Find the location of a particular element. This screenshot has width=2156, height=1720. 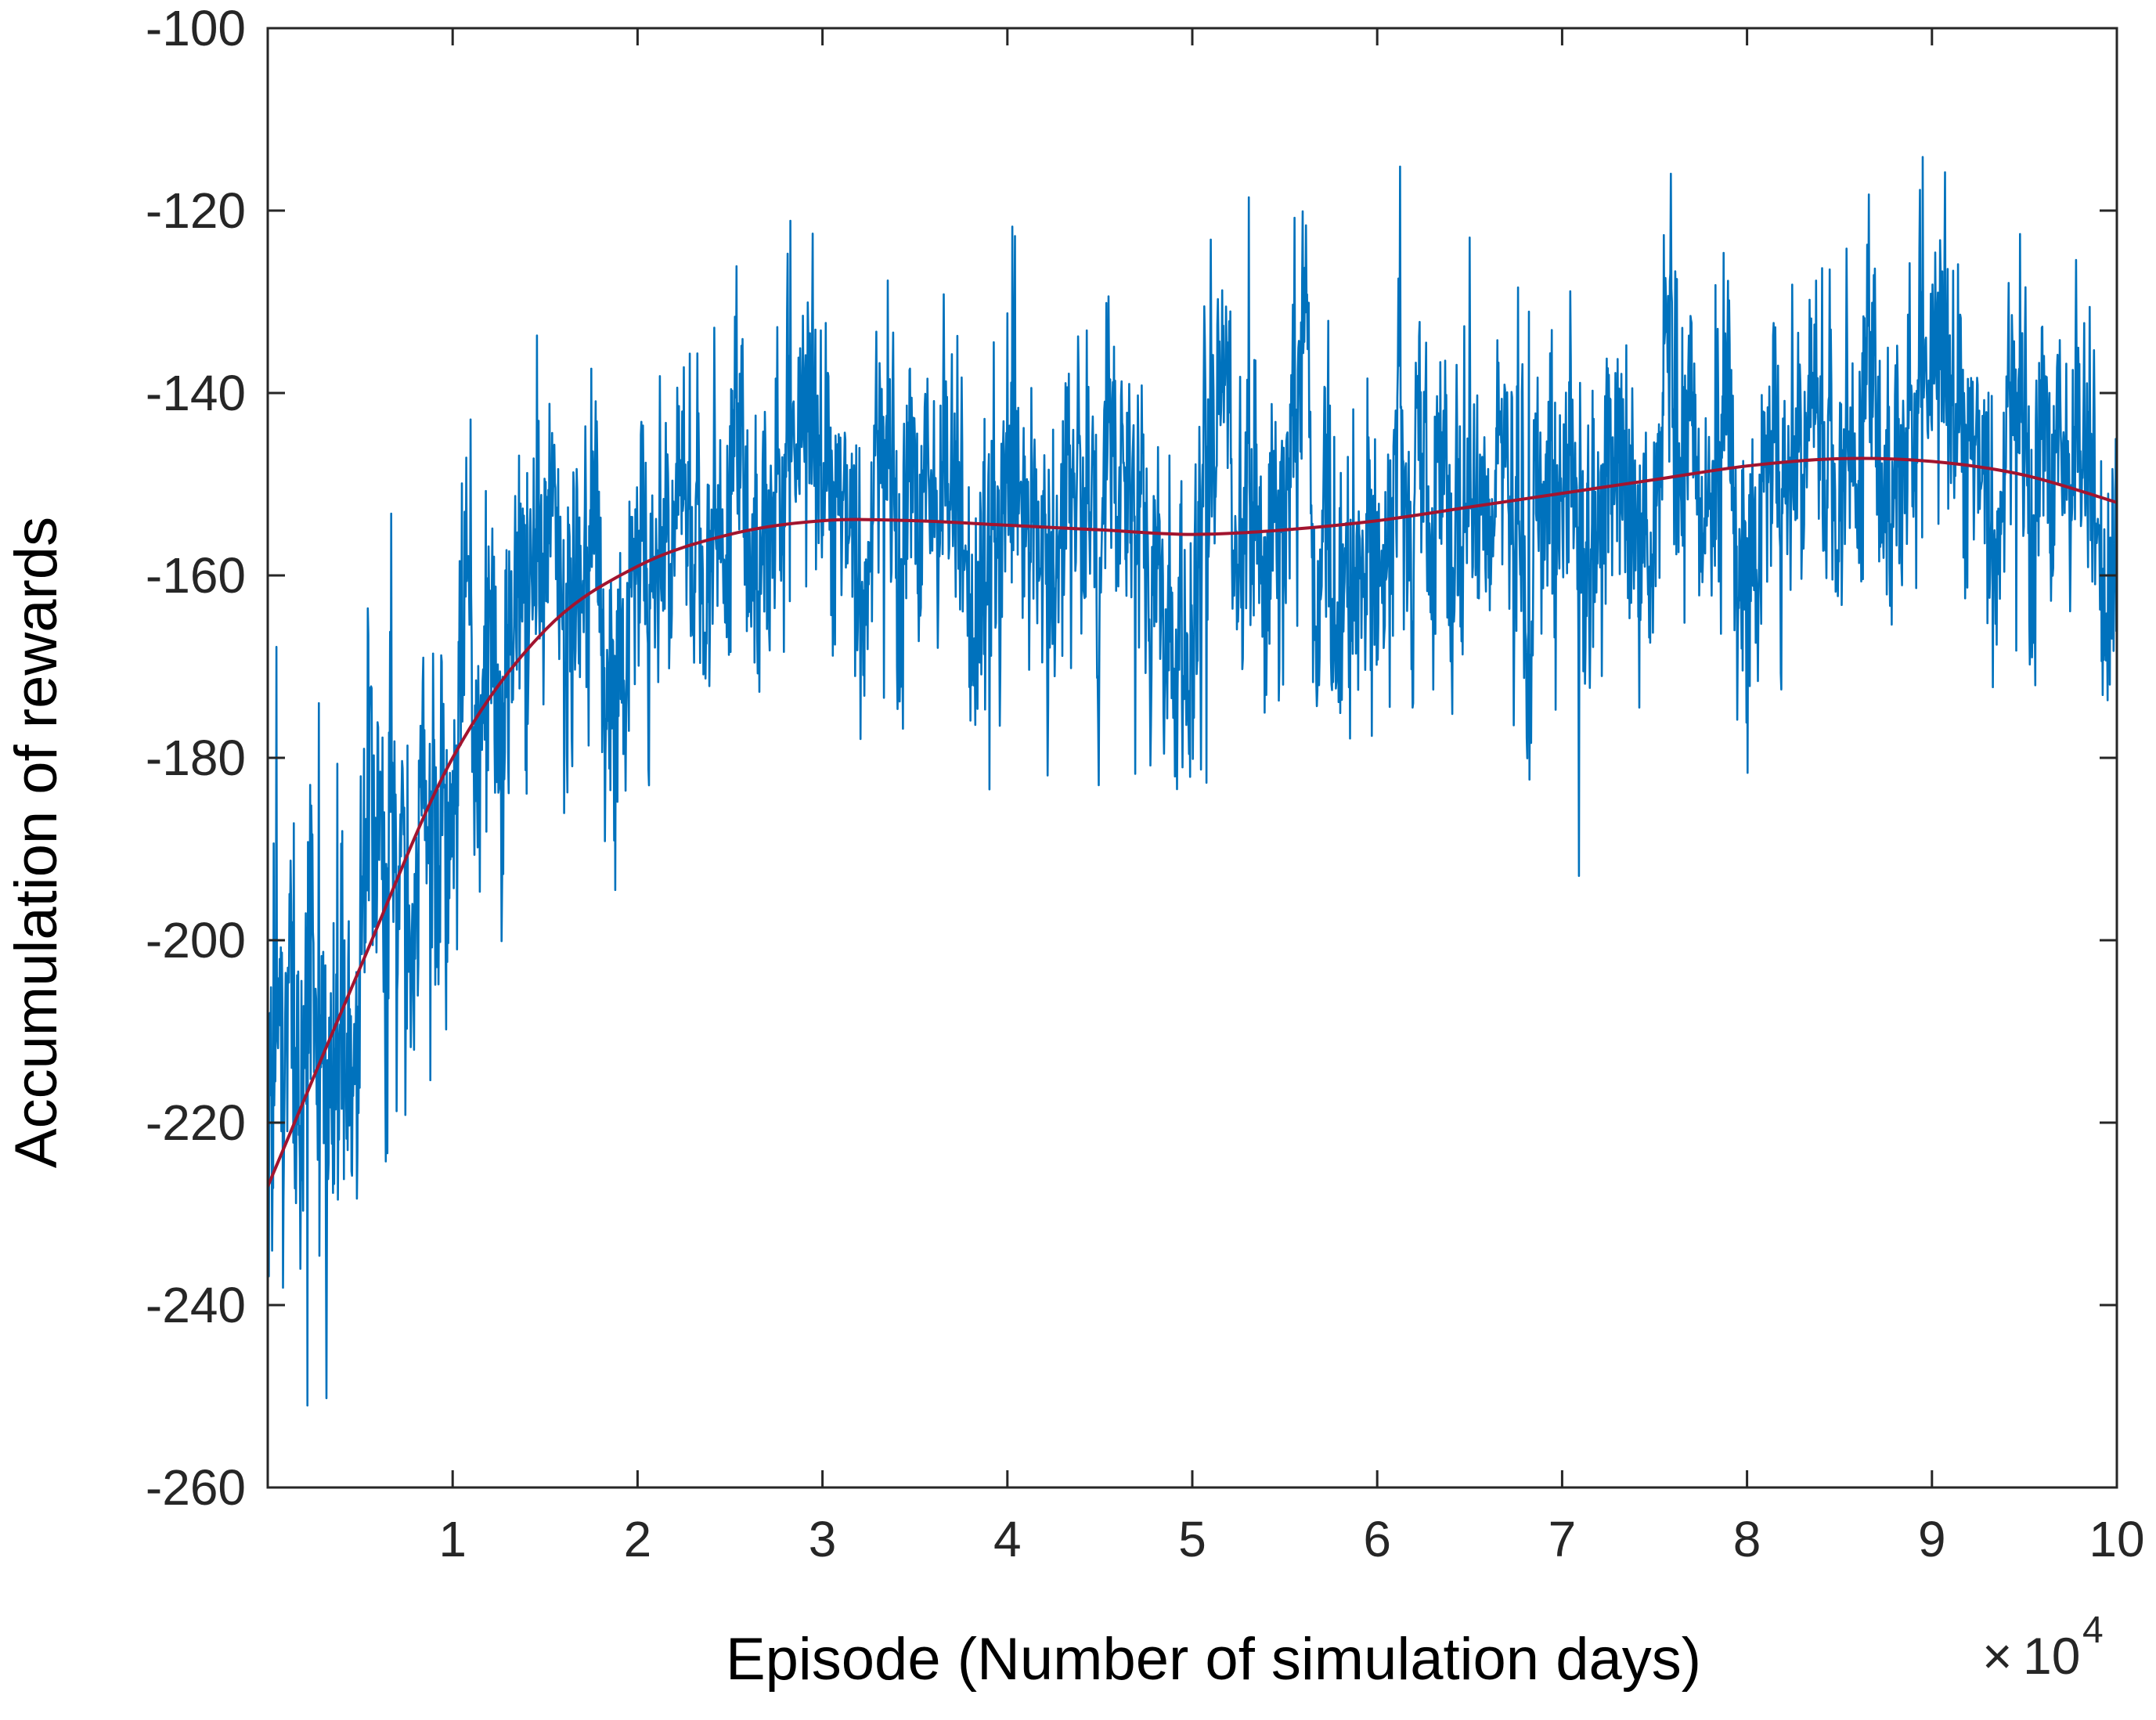

x-scale-times-sign: × is located at coordinates (1997, 1656).